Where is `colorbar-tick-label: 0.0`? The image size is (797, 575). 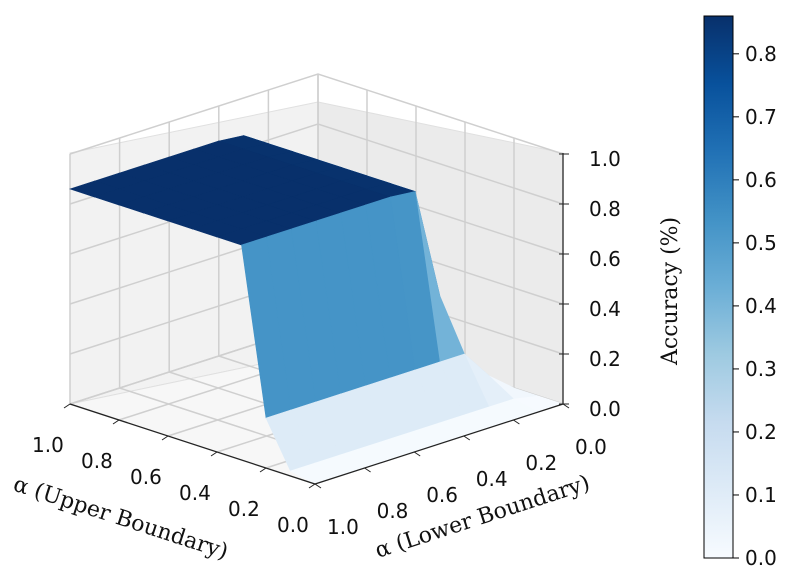
colorbar-tick-label: 0.0 is located at coordinates (761, 558).